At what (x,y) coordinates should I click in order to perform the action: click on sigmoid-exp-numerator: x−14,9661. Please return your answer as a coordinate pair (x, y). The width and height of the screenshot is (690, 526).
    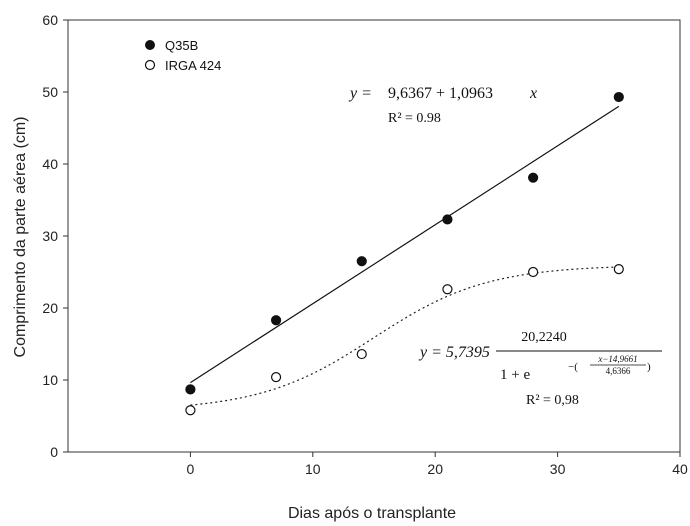
    Looking at the image, I should click on (617, 359).